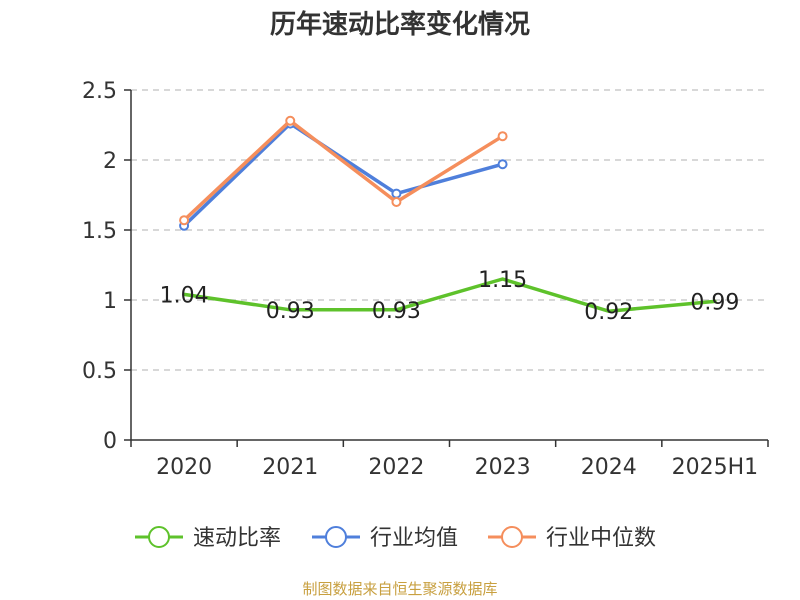 This screenshot has width=800, height=600. I want to click on x-tick-label: 2024, so click(609, 467).